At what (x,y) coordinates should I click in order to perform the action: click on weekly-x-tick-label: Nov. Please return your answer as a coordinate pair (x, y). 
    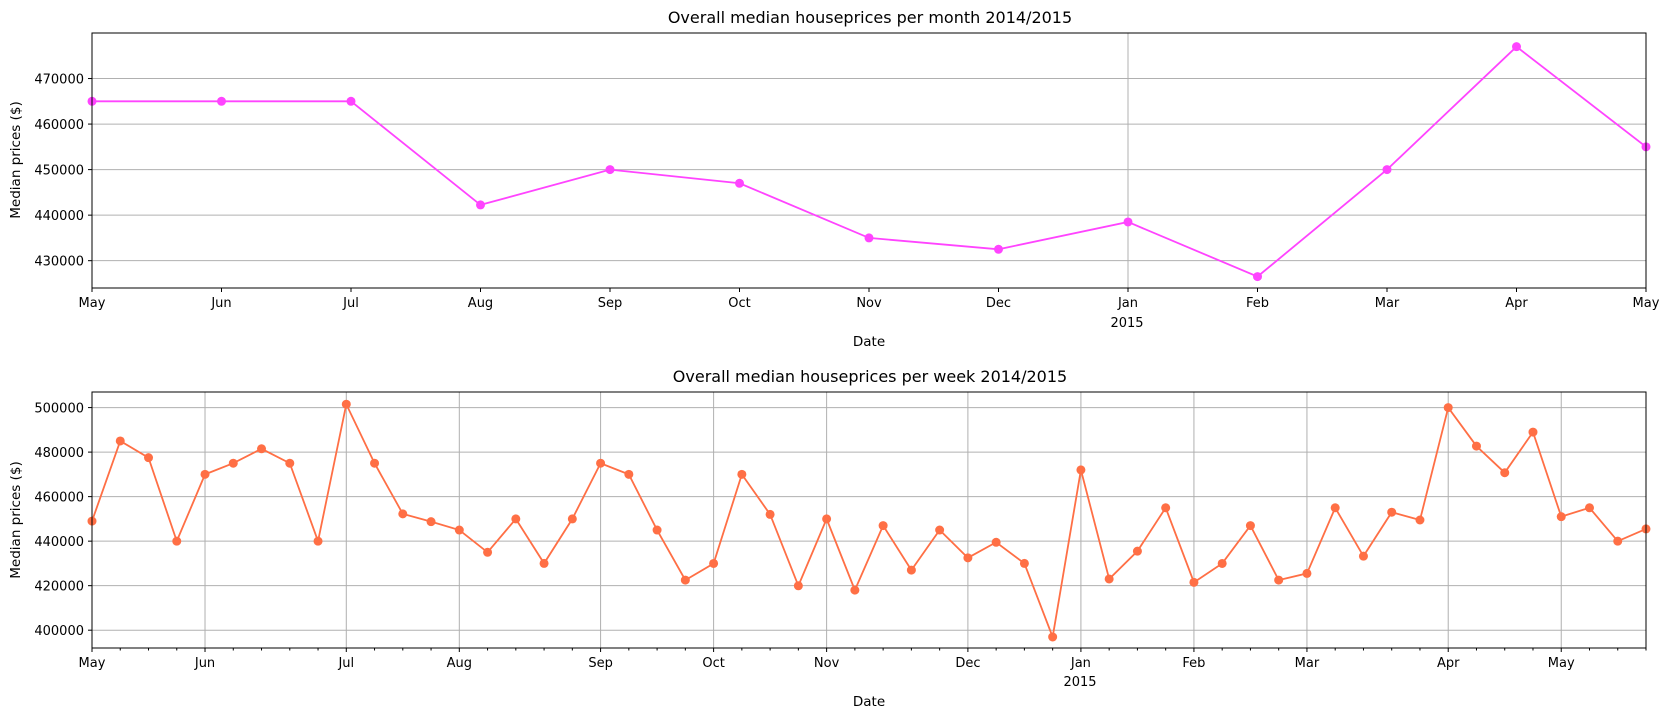
    Looking at the image, I should click on (827, 663).